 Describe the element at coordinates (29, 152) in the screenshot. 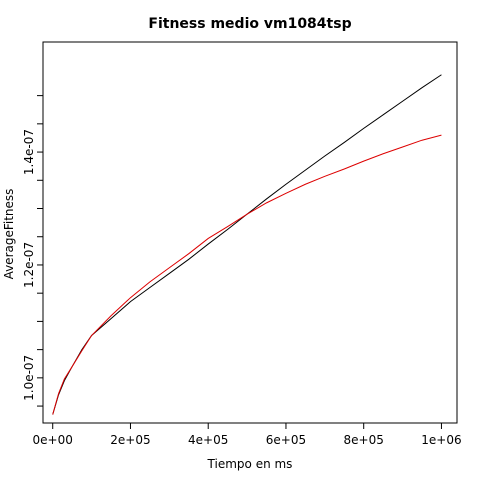

I see `y-tick-label: 1.4e-07` at that location.